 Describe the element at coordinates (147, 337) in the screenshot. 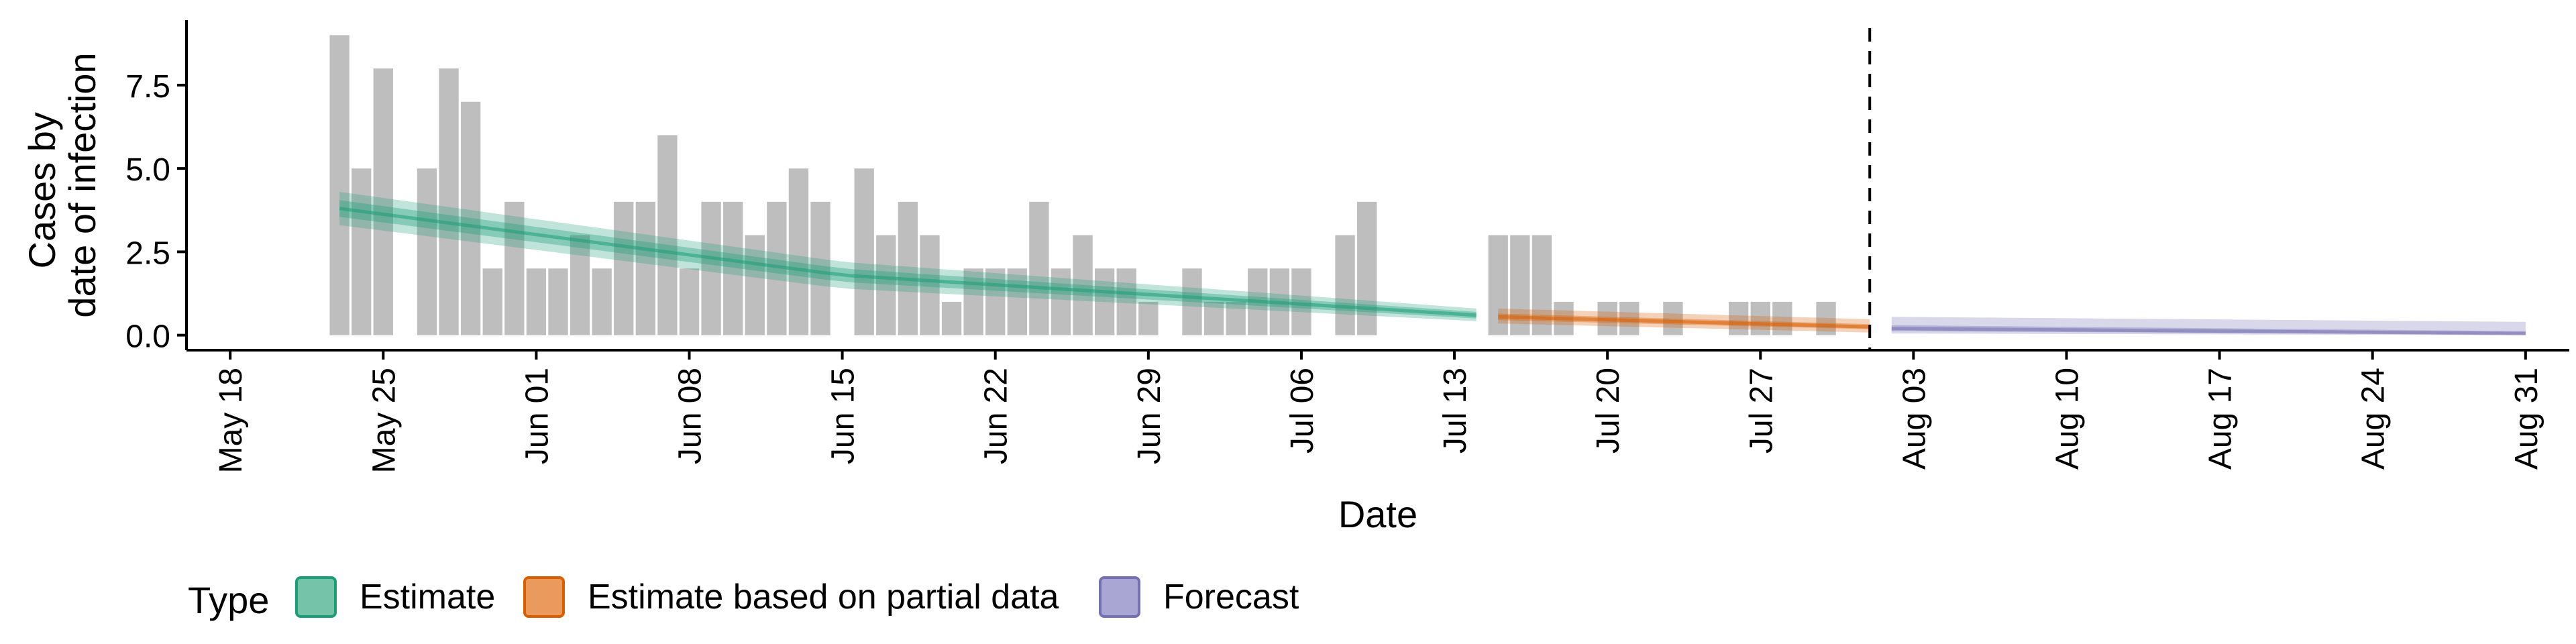

I see `y-tick-label: 0.0` at that location.